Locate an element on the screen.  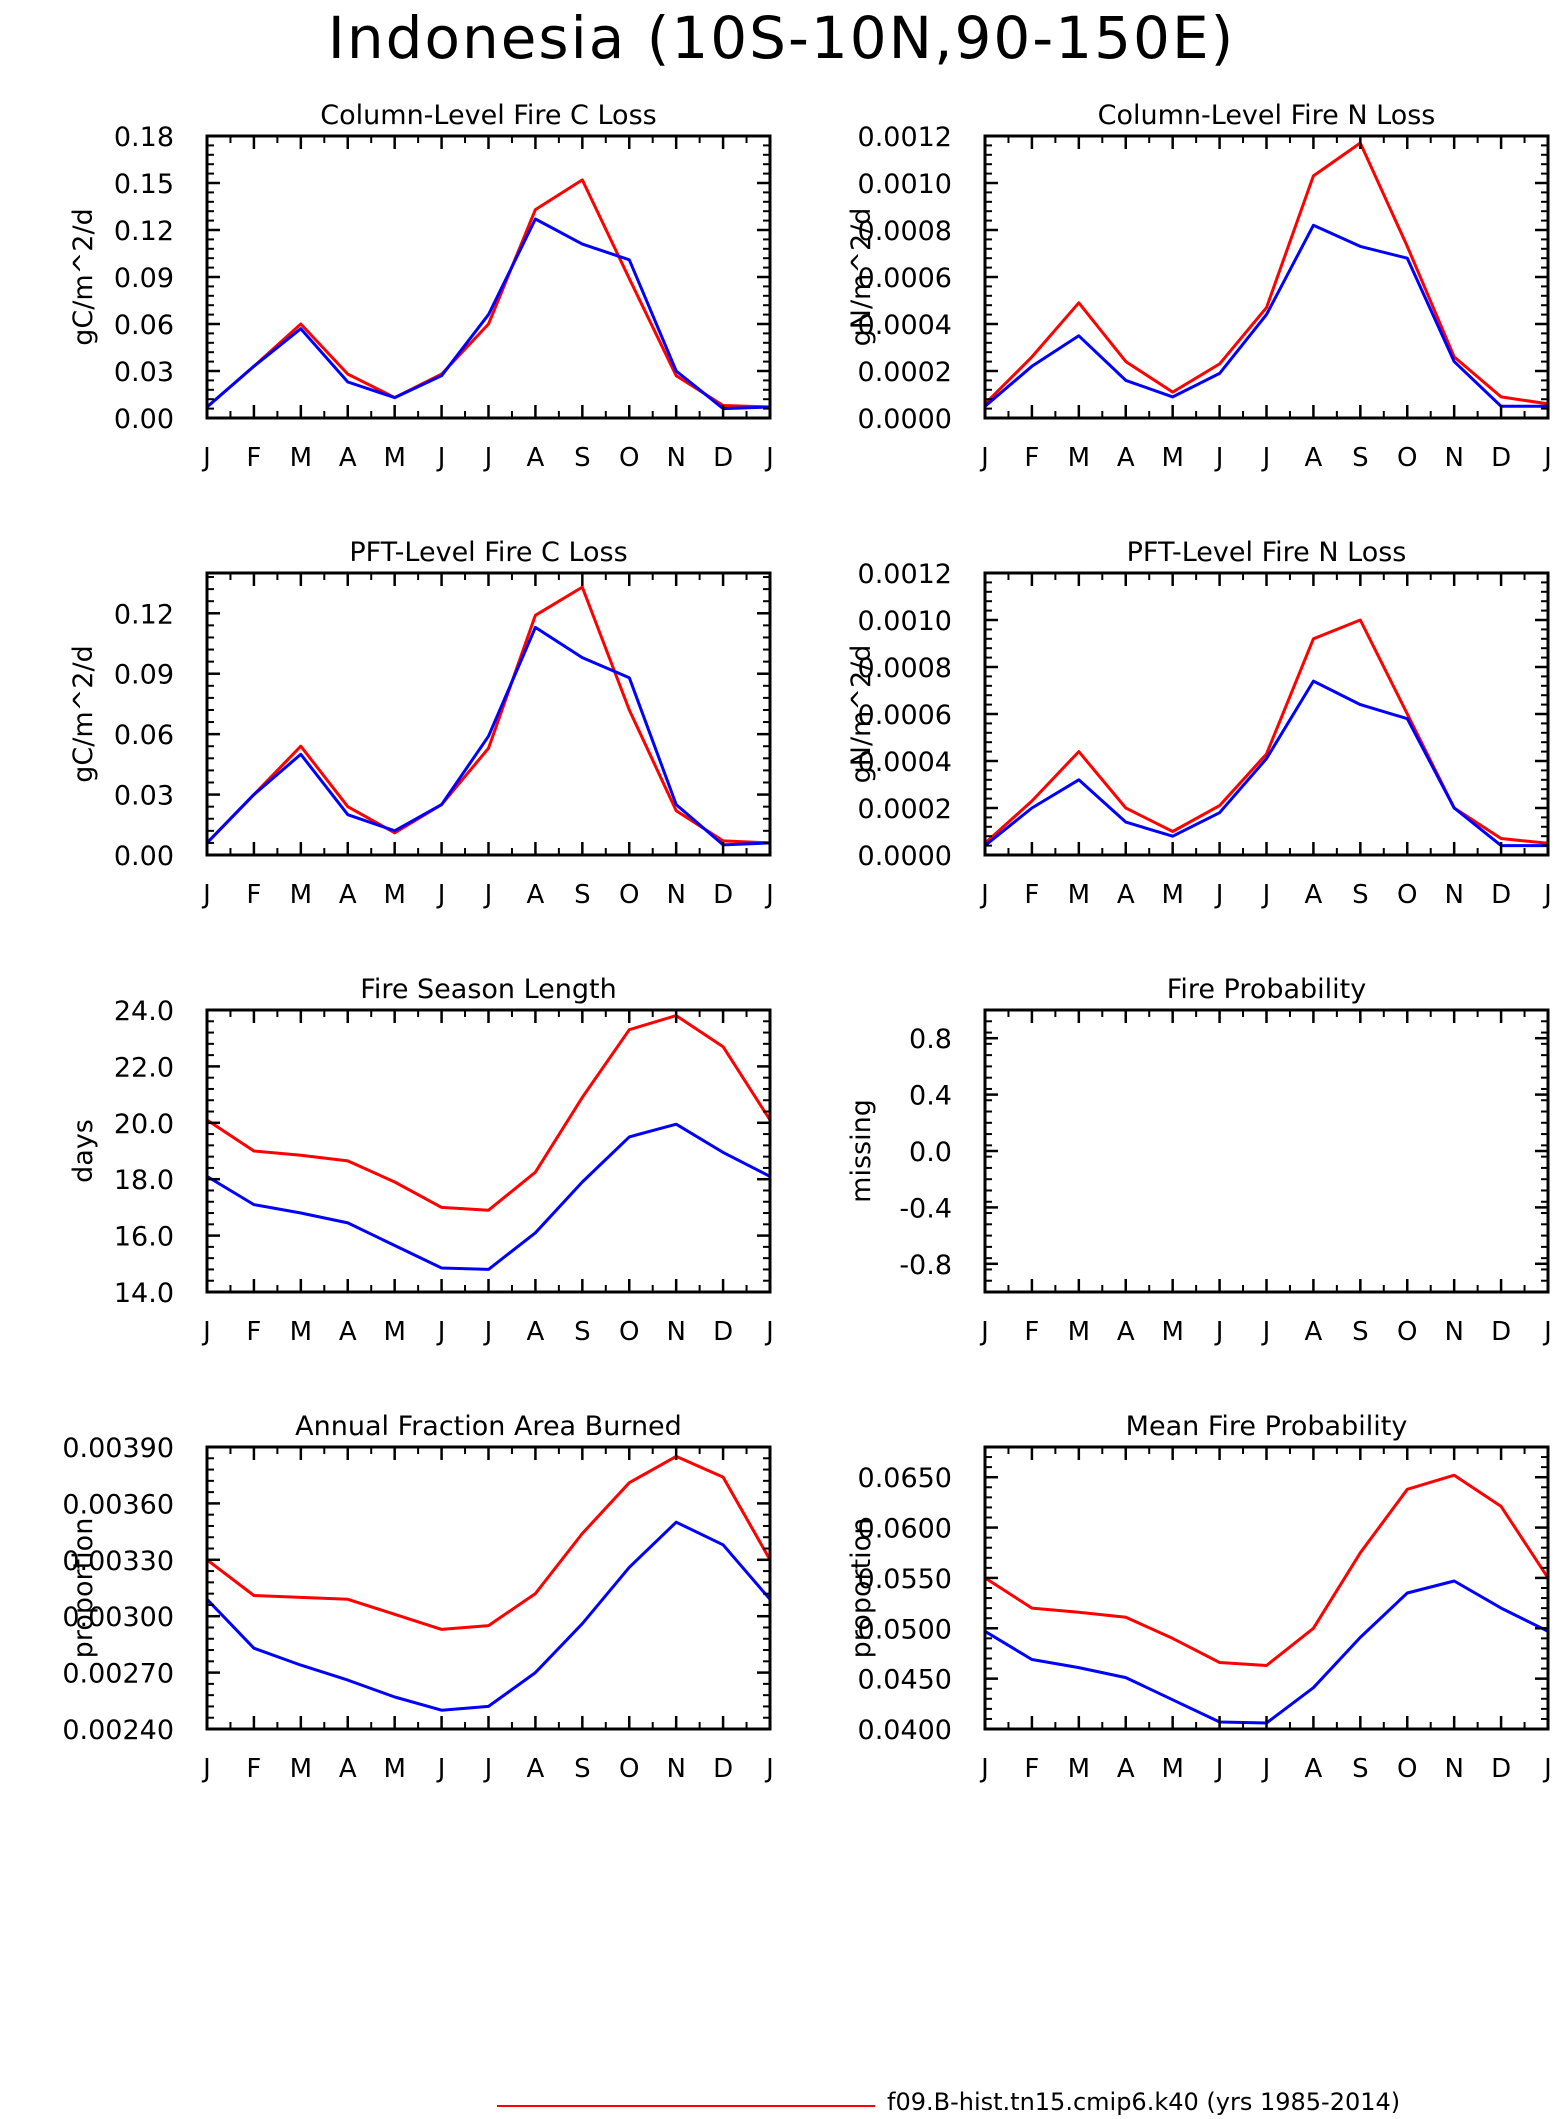
y-tick-label: 0.0010 is located at coordinates (905, 184).